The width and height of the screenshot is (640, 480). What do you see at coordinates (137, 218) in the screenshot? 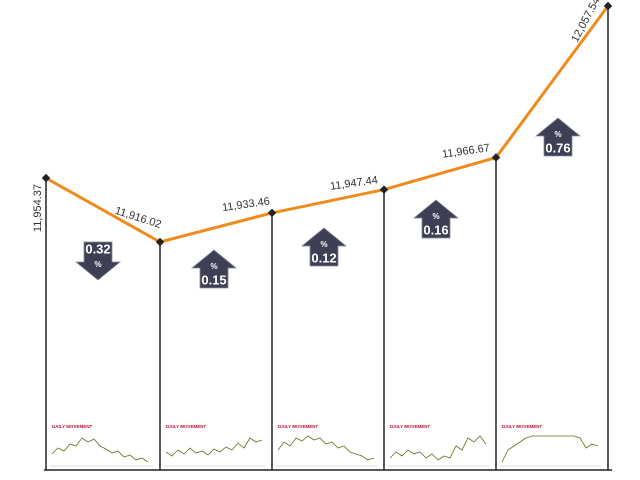
I see `point-label: 11,916.02` at bounding box center [137, 218].